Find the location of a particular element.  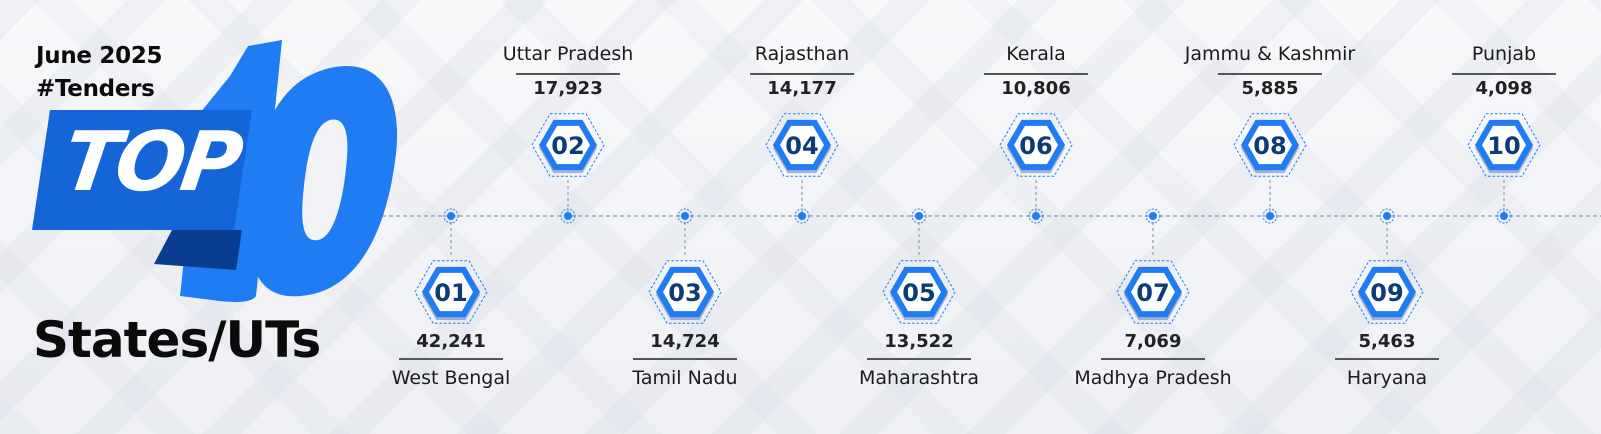

header: June 2025 #Tenders is located at coordinates (99, 73).